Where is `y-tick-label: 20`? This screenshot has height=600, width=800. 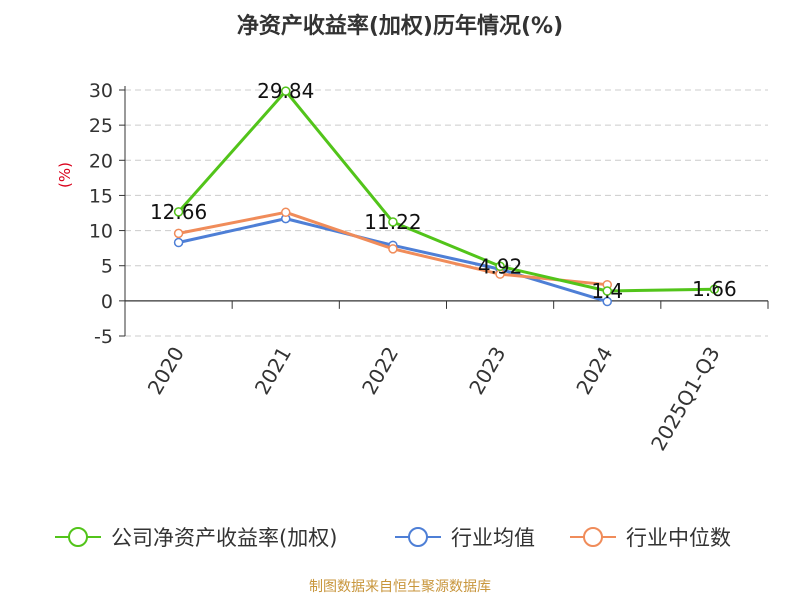
y-tick-label: 20 is located at coordinates (101, 161).